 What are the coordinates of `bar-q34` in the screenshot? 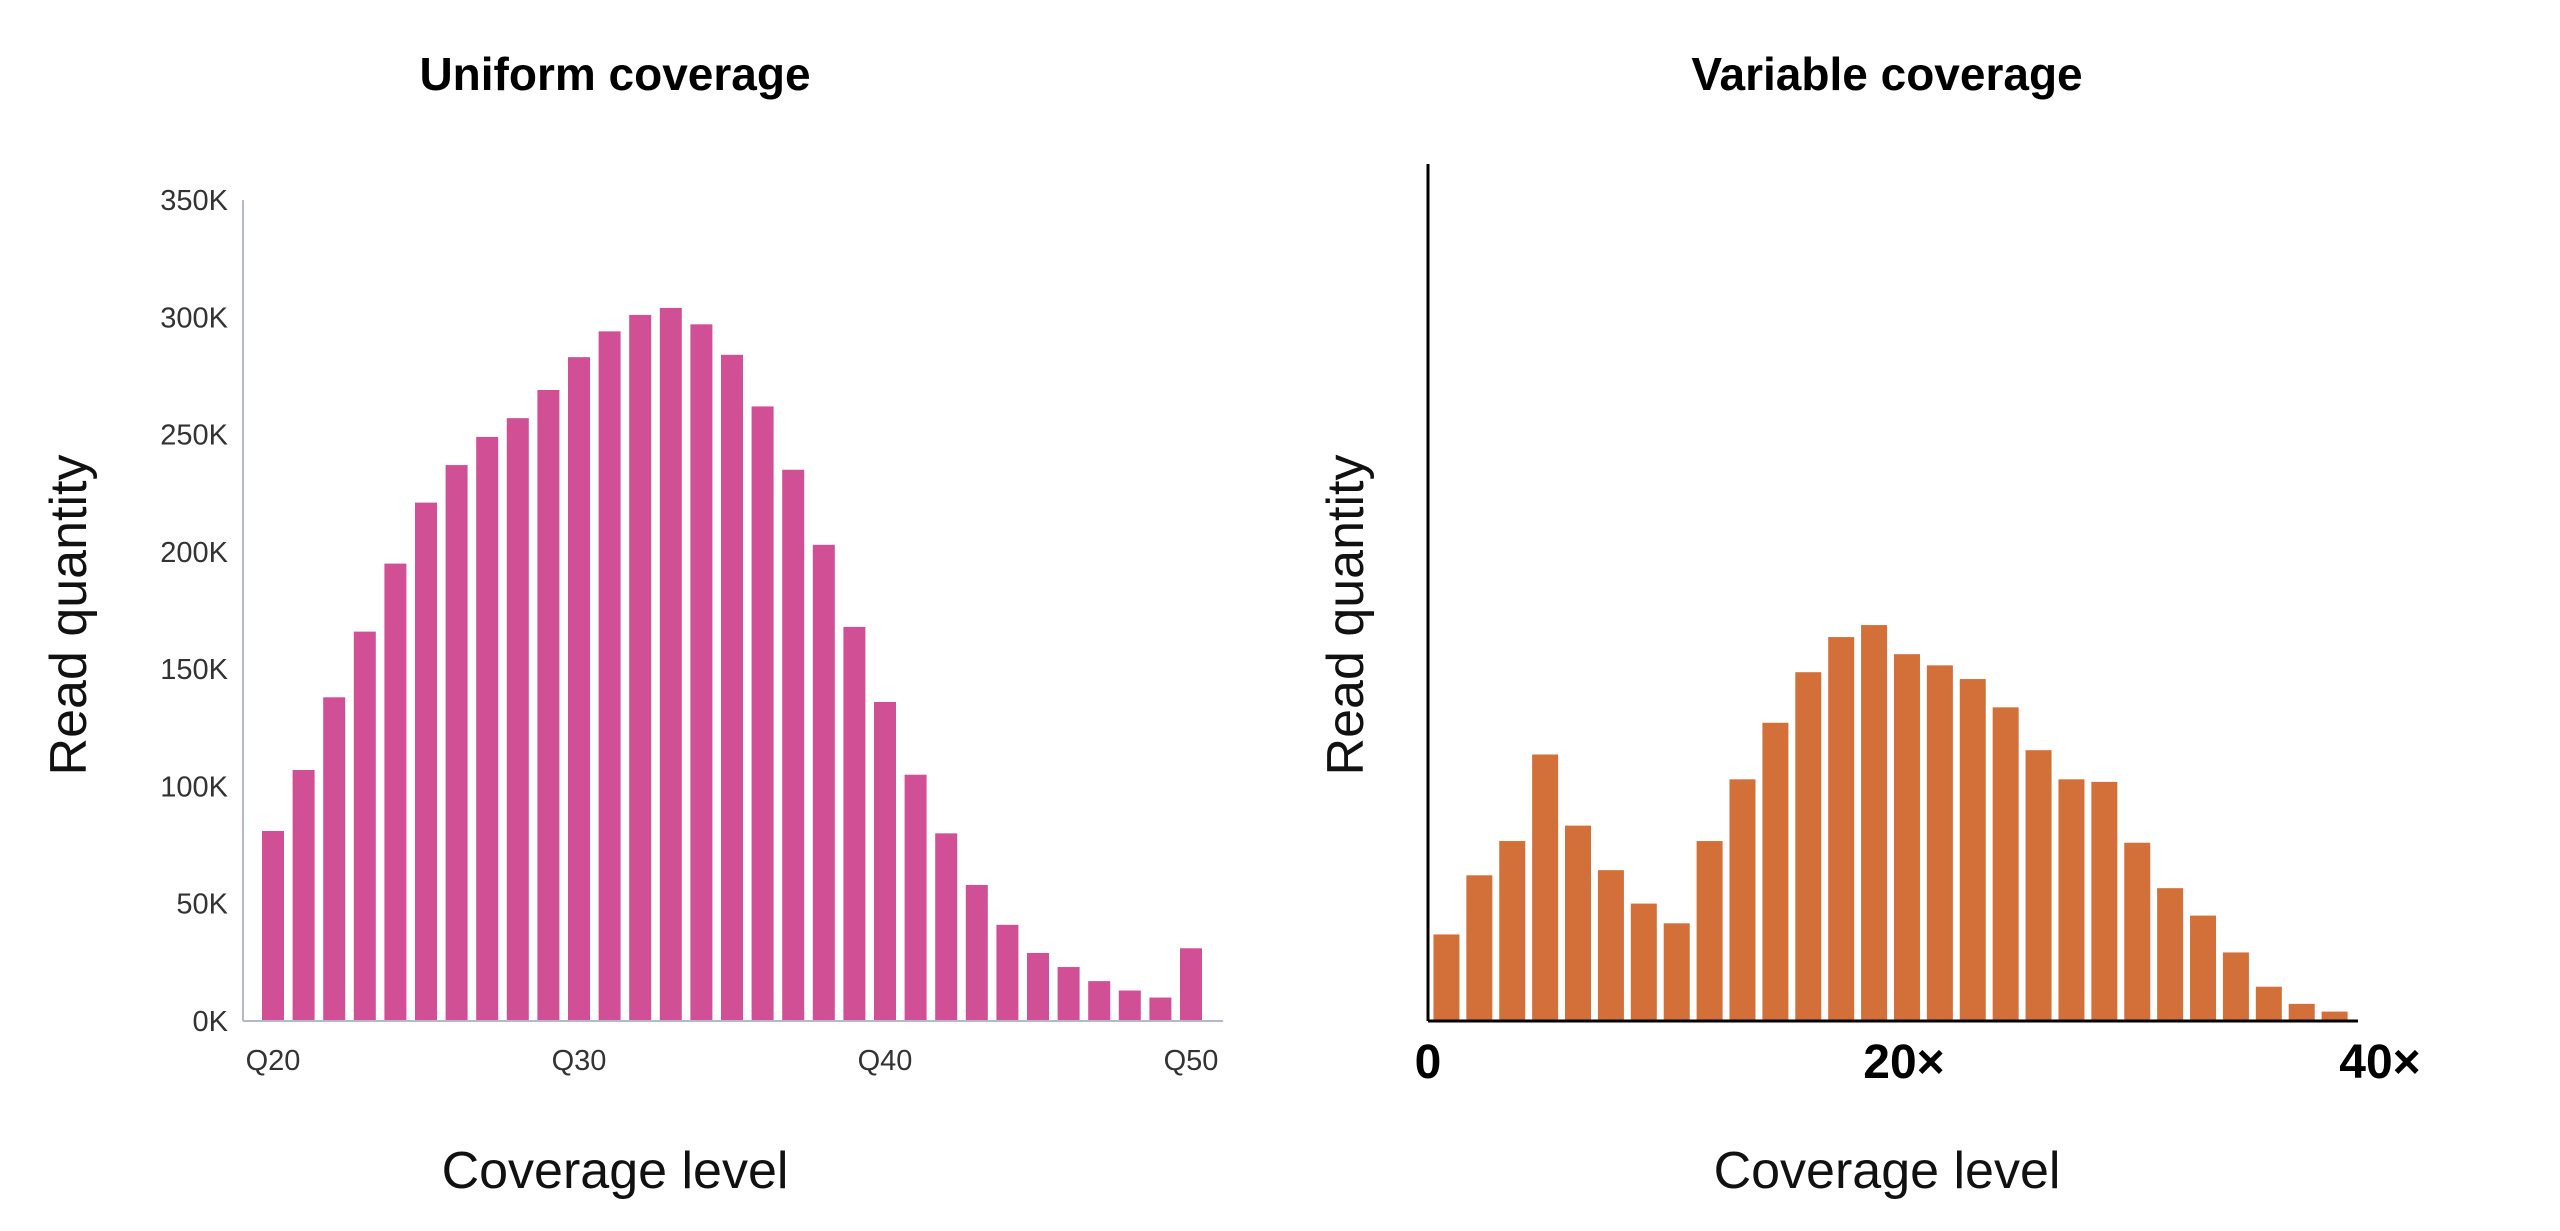 It's located at (701, 672).